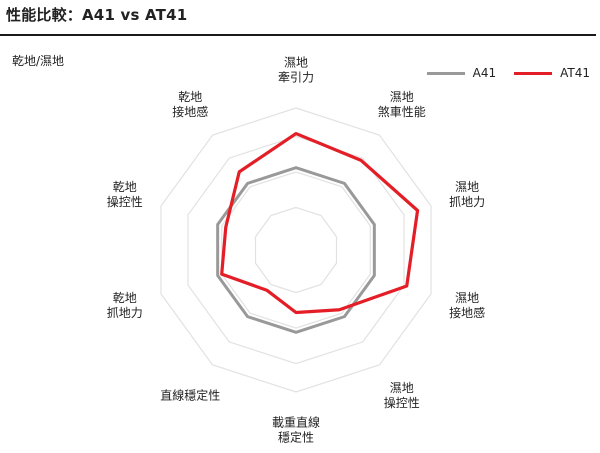 The width and height of the screenshot is (600, 453). I want to click on series-line-at41, so click(320, 223).